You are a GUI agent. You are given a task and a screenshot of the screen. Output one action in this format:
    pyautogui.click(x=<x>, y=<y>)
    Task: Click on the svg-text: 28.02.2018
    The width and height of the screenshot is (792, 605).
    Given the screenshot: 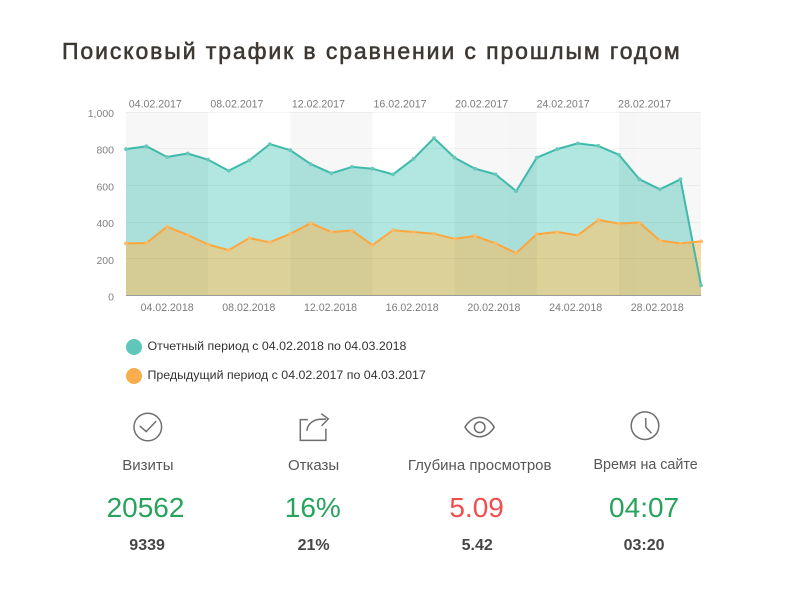 What is the action you would take?
    pyautogui.click(x=657, y=308)
    